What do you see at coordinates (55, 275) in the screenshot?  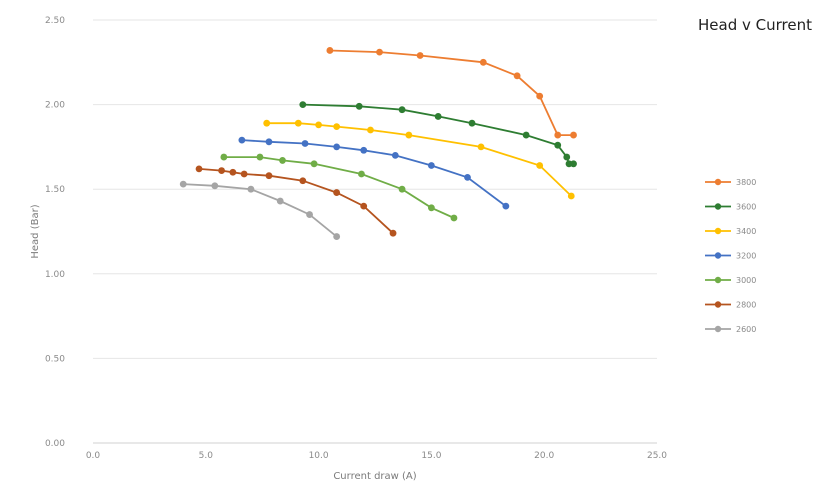 I see `y-tick-label: 1.00` at bounding box center [55, 275].